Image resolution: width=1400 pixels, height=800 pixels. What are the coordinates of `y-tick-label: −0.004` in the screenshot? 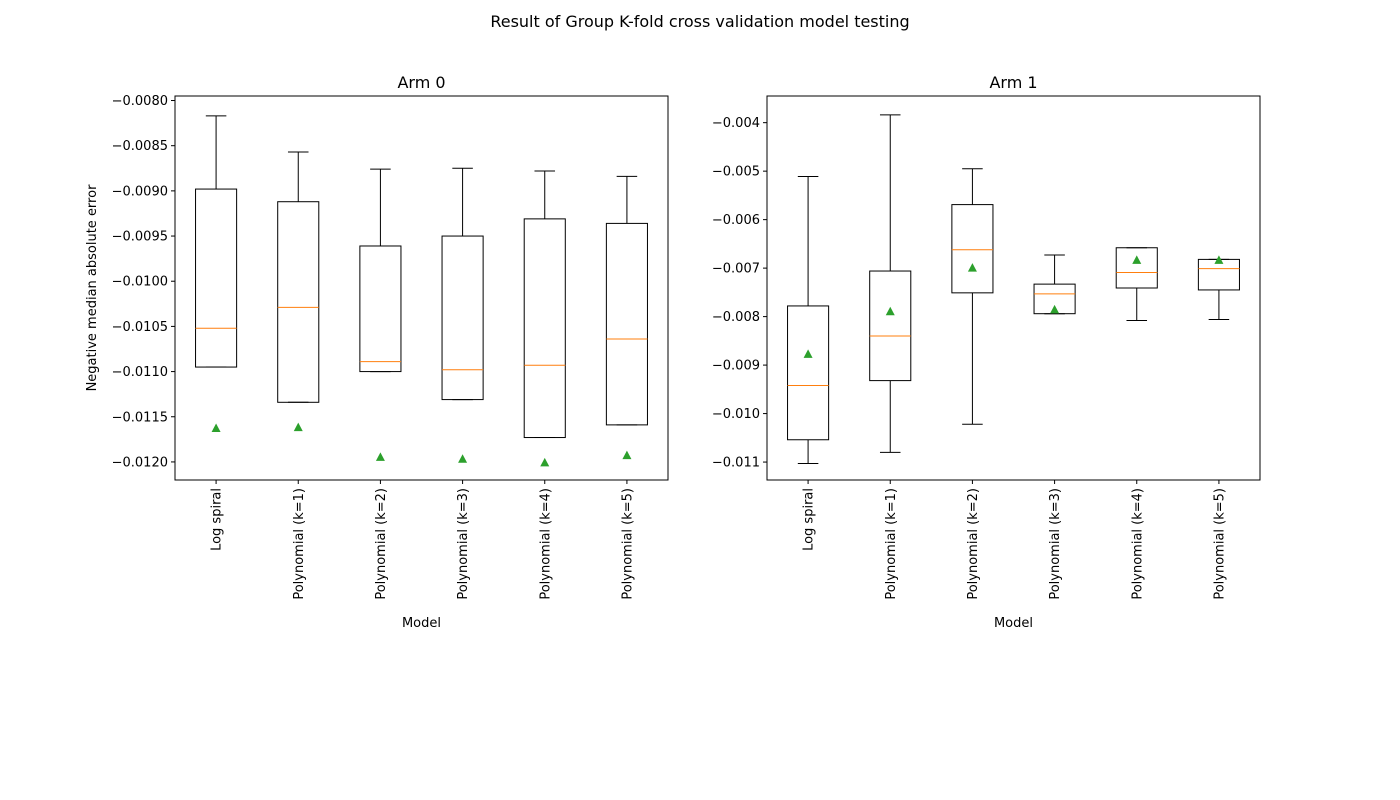 It's located at (736, 123).